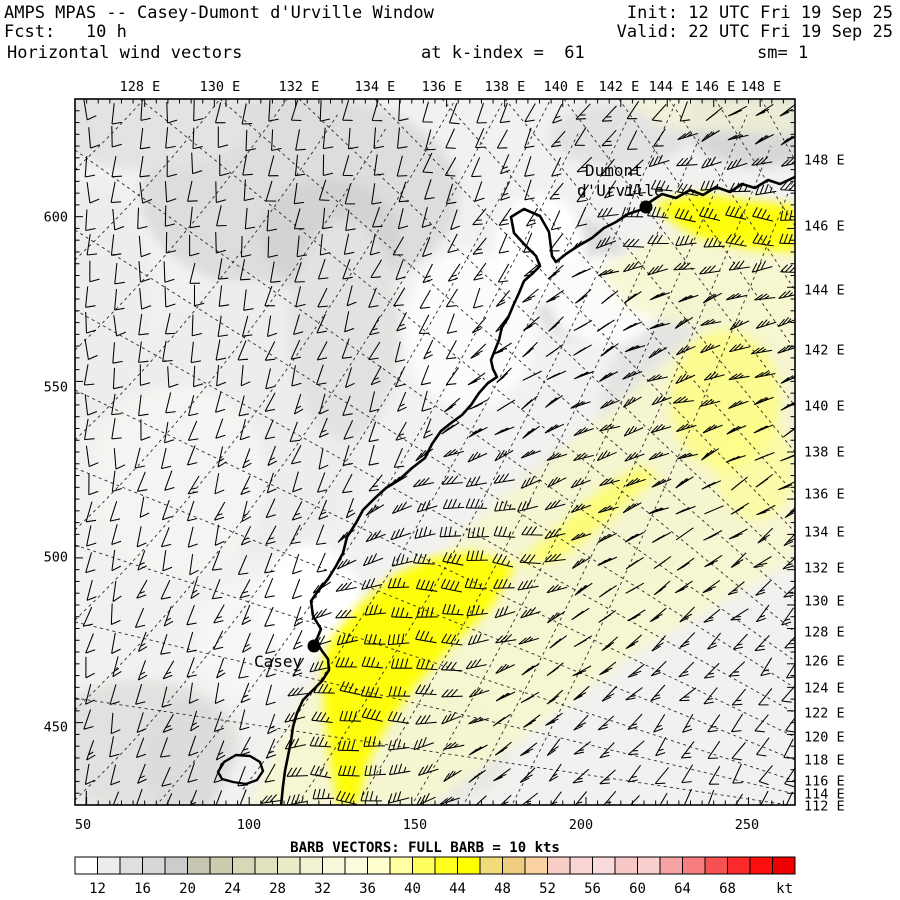 The width and height of the screenshot is (900, 900). I want to click on right-longitude-label: 136 E, so click(824, 495).